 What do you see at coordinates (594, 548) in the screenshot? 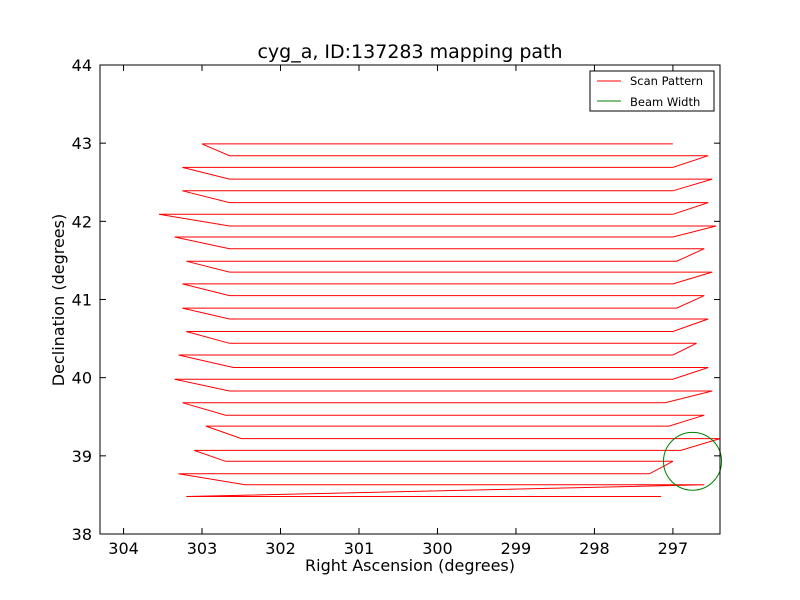
I see `x-tick-label: 298` at bounding box center [594, 548].